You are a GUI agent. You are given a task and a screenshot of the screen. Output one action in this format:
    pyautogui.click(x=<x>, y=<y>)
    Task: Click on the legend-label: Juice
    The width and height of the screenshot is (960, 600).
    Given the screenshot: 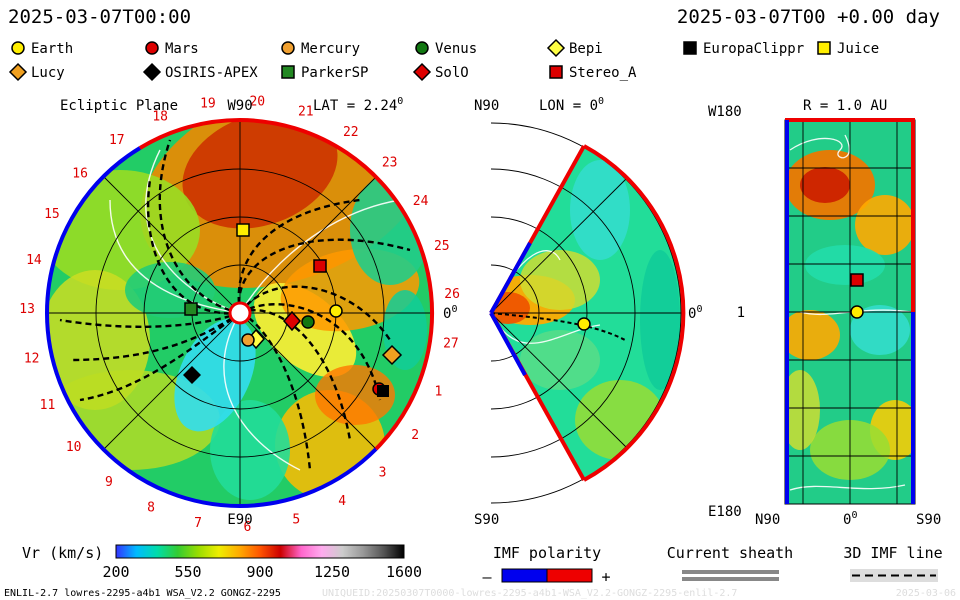 What is the action you would take?
    pyautogui.click(x=858, y=49)
    